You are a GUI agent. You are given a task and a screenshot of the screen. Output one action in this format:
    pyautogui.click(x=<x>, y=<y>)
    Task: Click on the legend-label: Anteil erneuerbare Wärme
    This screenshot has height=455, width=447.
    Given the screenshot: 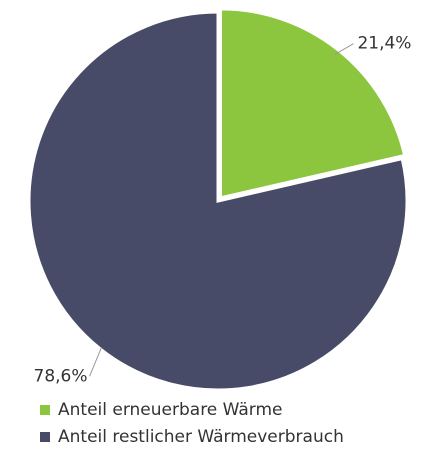 What is the action you would take?
    pyautogui.click(x=170, y=410)
    